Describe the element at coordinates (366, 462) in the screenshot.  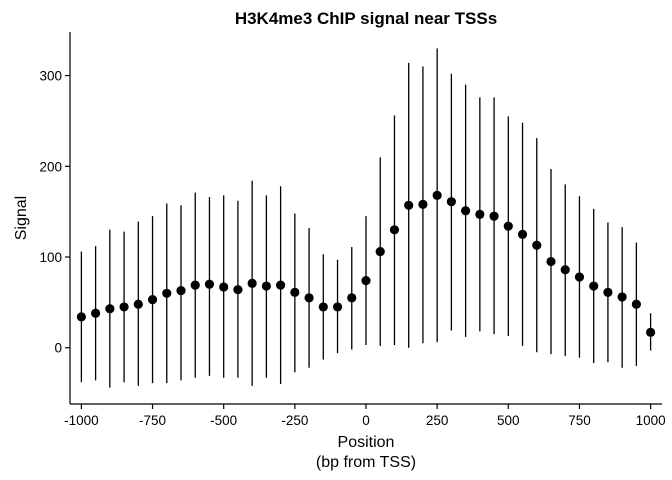
I see `x-axis-sublabel: (bp from TSS)` at that location.